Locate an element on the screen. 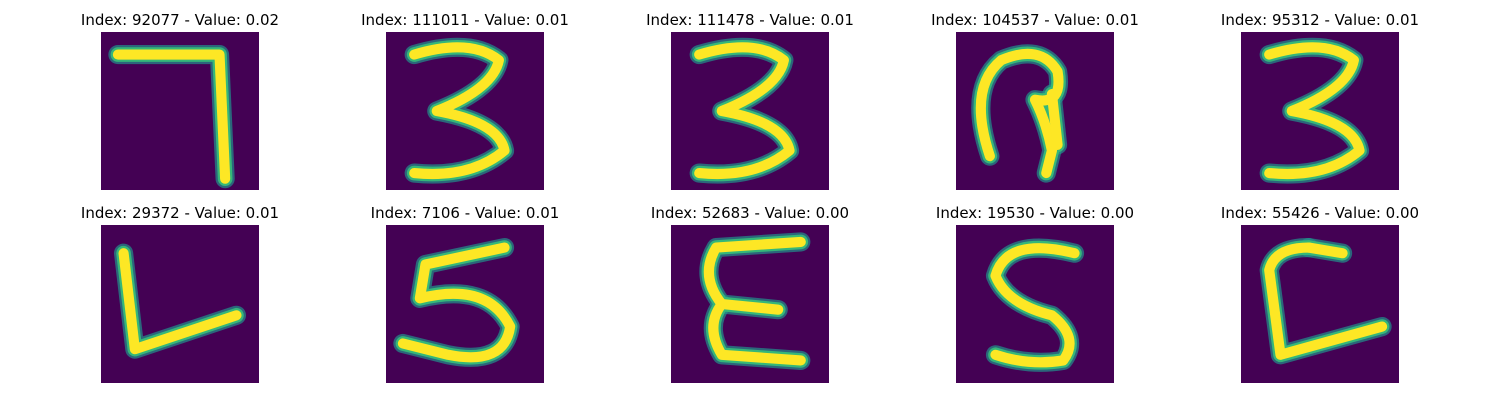 This screenshot has width=1500, height=400. image-panel: Index: 7106 - Value: 0.01 is located at coordinates (465, 293).